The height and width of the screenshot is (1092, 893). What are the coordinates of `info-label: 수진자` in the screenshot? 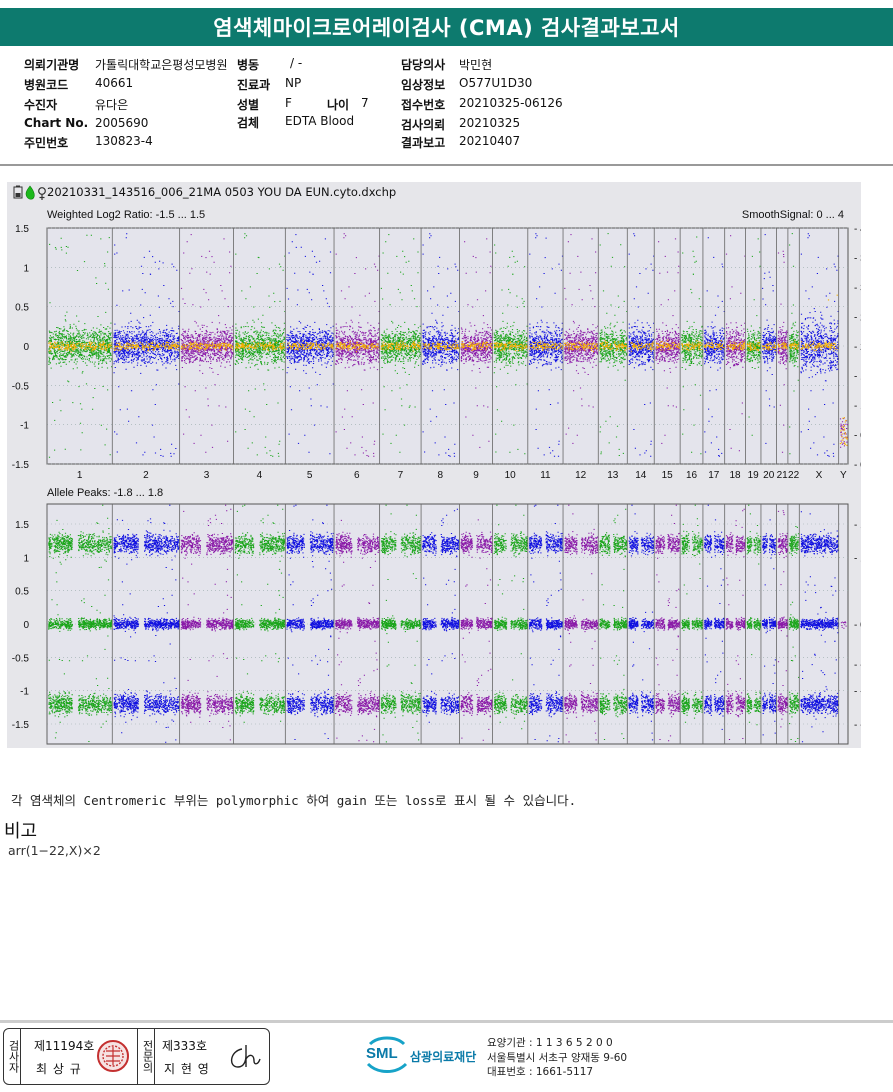 It's located at (41, 105).